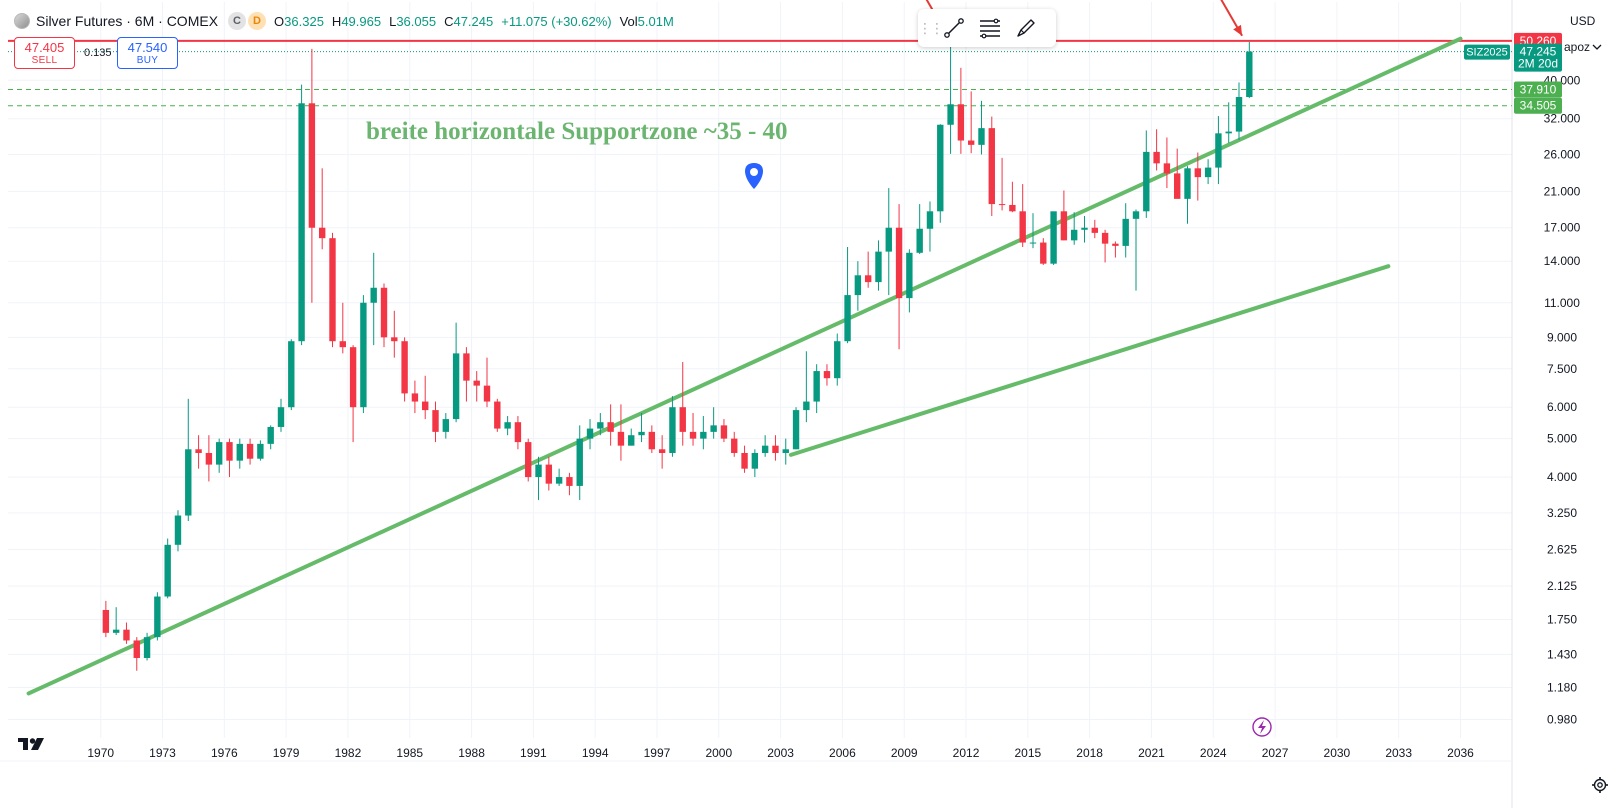 The image size is (1622, 808). I want to click on buy-button: 47.540 BUY, so click(147, 53).